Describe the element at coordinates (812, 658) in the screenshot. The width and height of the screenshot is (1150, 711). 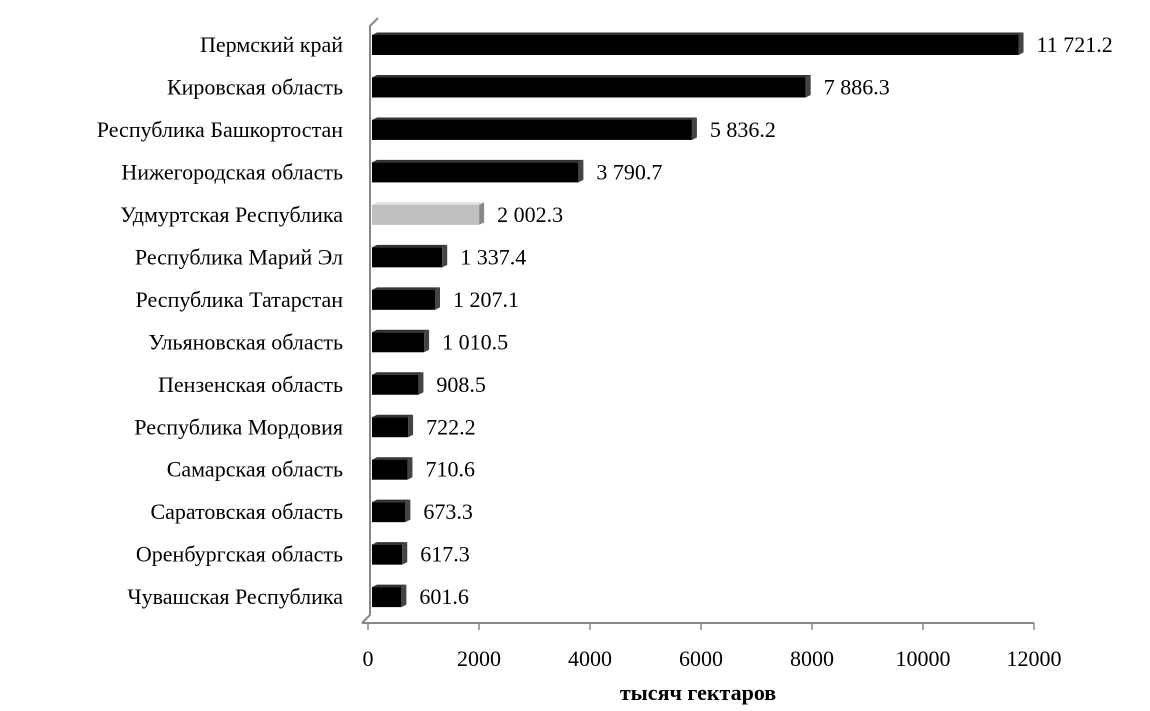
I see `x-tick-label: 8000` at that location.